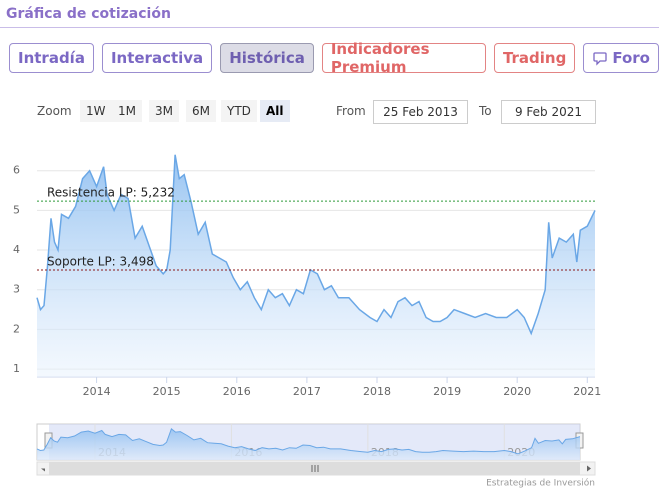 The image size is (659, 498). What do you see at coordinates (111, 193) in the screenshot?
I see `plot-line-label: Resistencia LP: 5,232` at bounding box center [111, 193].